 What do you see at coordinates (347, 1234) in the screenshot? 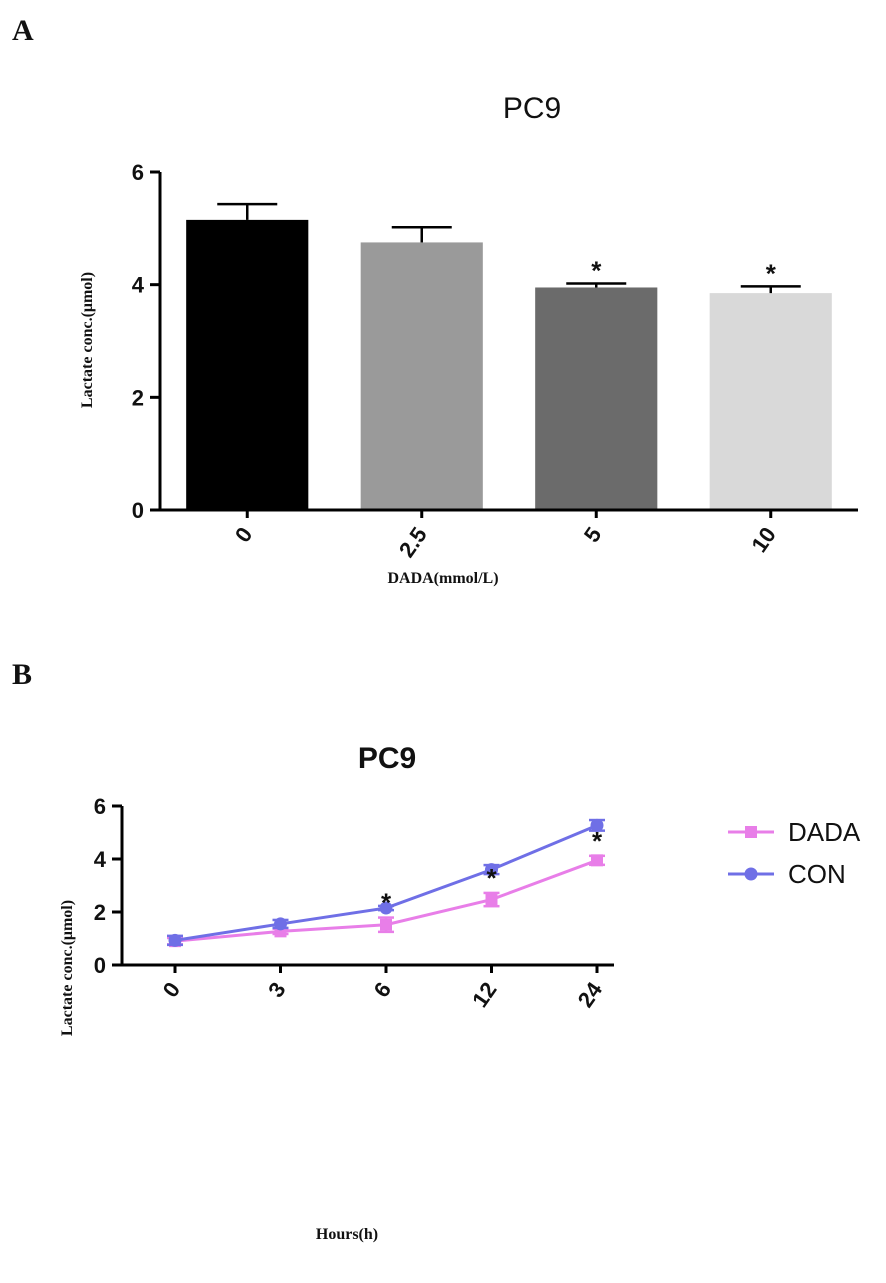
I see `chart-b-x-axis-title: Hours(h)` at bounding box center [347, 1234].